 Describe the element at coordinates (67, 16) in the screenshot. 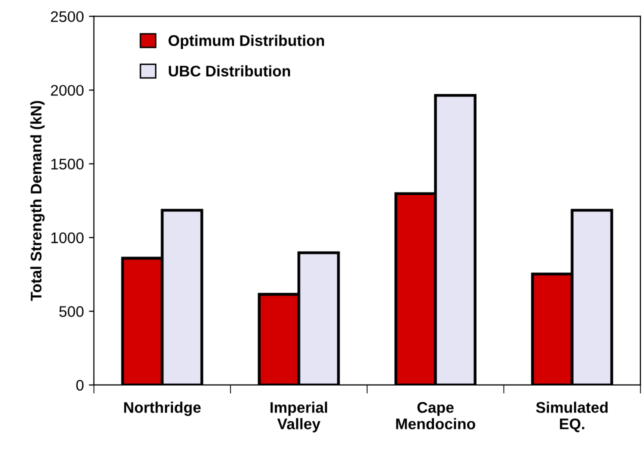

I see `y-tick-label: 2500` at that location.